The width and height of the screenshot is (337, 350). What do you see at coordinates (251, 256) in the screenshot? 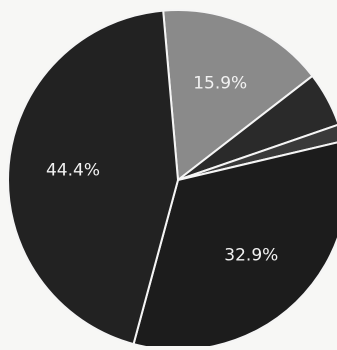
I see `slice-label-3: 32.9%` at bounding box center [251, 256].